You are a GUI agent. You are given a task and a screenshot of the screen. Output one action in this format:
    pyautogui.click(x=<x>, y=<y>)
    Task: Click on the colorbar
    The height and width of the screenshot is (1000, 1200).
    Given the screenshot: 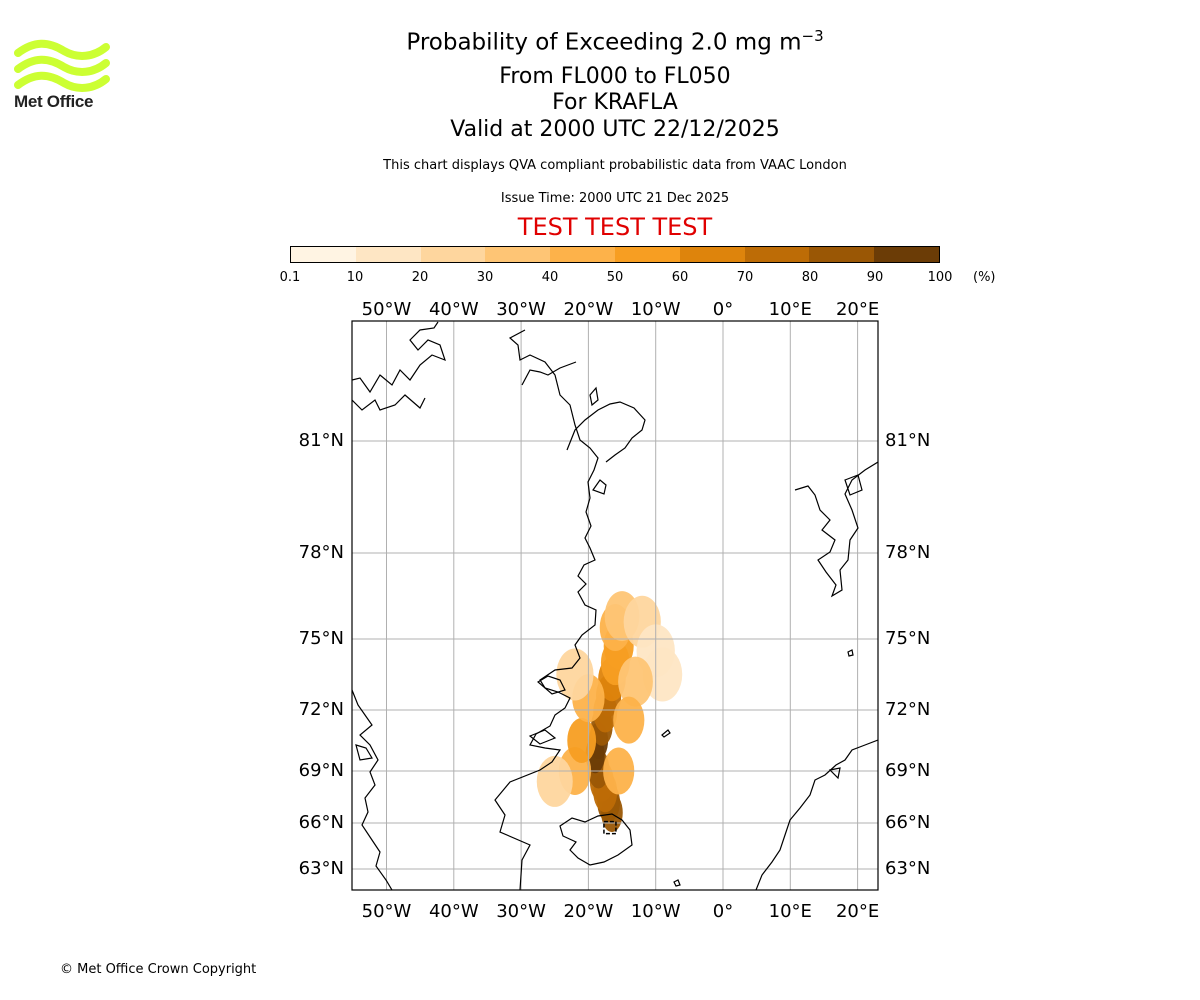 What is the action you would take?
    pyautogui.click(x=615, y=254)
    